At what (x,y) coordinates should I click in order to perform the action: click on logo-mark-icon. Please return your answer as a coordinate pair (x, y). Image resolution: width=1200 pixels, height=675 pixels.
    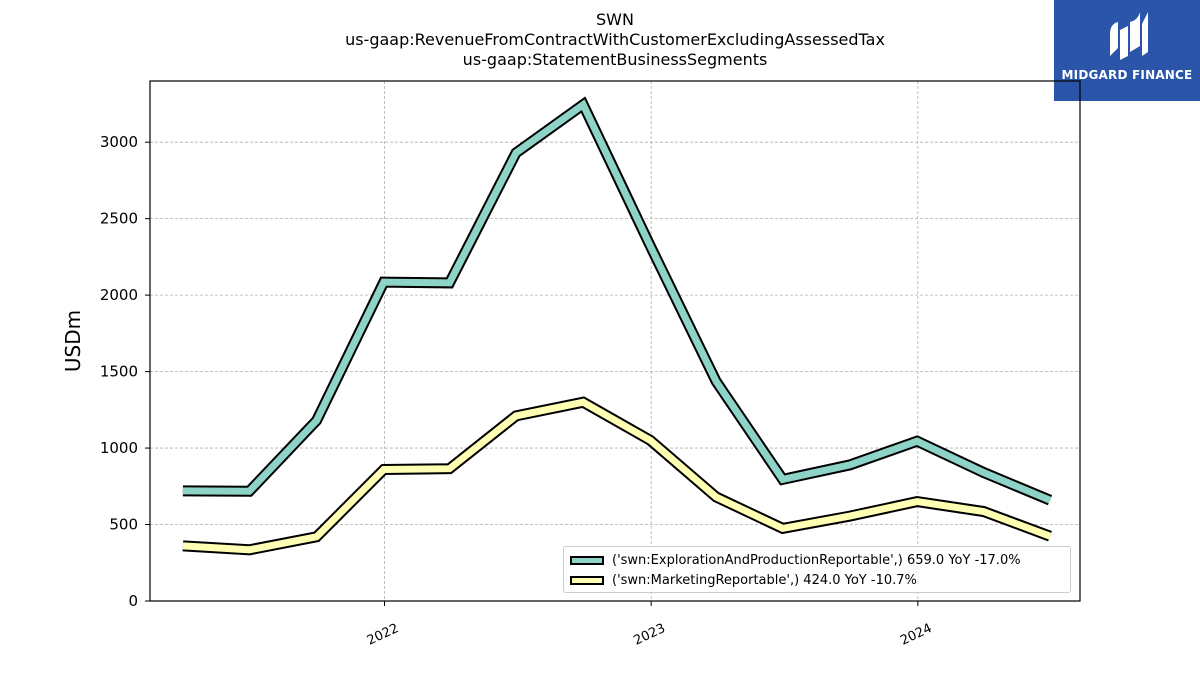
    Looking at the image, I should click on (1129, 36).